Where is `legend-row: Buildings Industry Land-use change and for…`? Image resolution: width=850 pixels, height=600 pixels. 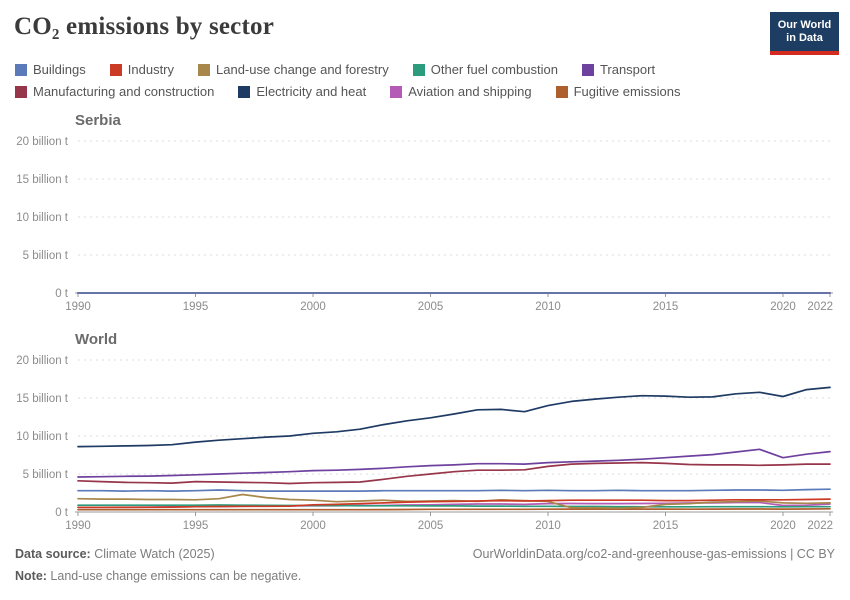 legend-row: Buildings Industry Land-use change and for… is located at coordinates (348, 69).